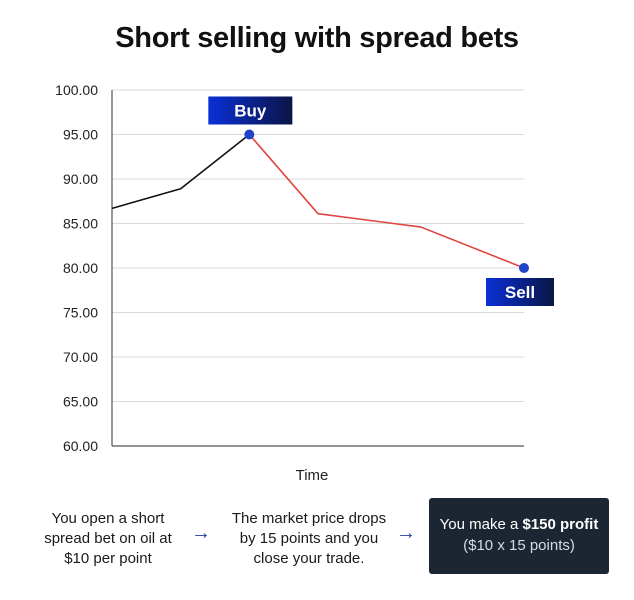 The width and height of the screenshot is (634, 600). I want to click on step-price-drops-line: by 15 points and you, so click(309, 538).